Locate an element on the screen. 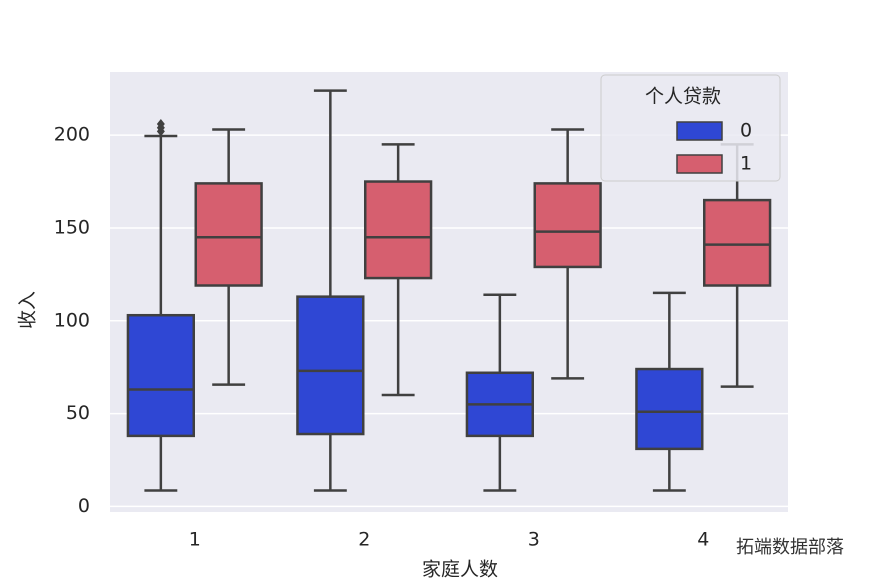  y-tick-label: 200 is located at coordinates (72, 135).